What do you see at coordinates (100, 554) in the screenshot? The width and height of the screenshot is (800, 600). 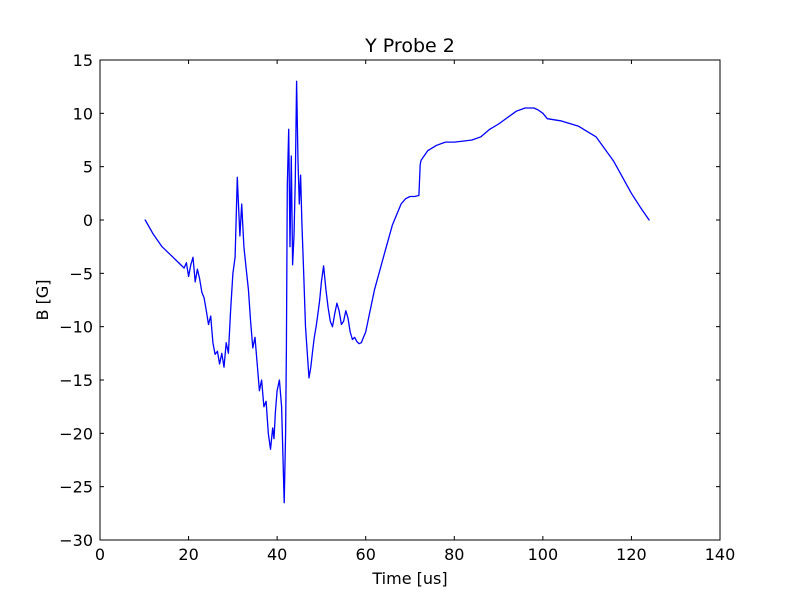 I see `x-tick-label: 0` at bounding box center [100, 554].